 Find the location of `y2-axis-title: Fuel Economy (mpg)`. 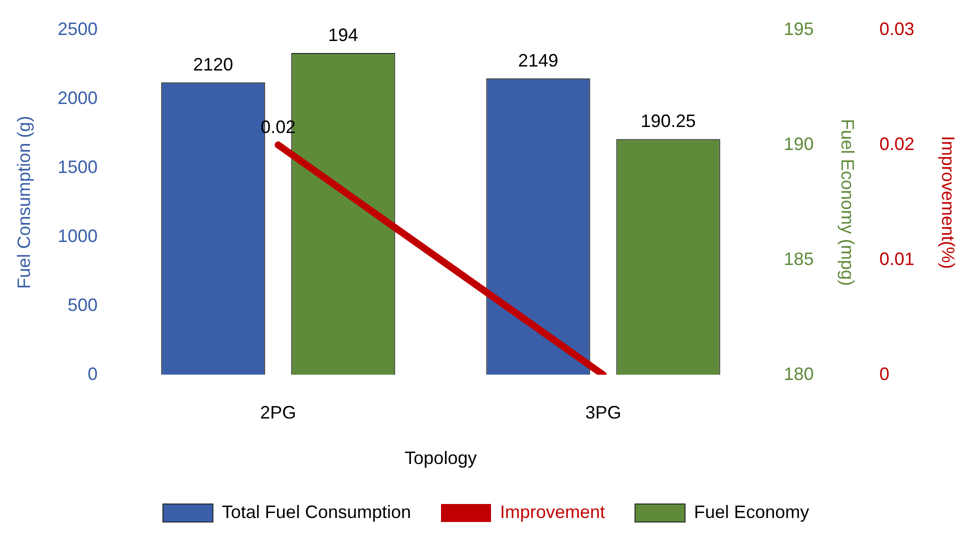

y2-axis-title: Fuel Economy (mpg) is located at coordinates (848, 202).